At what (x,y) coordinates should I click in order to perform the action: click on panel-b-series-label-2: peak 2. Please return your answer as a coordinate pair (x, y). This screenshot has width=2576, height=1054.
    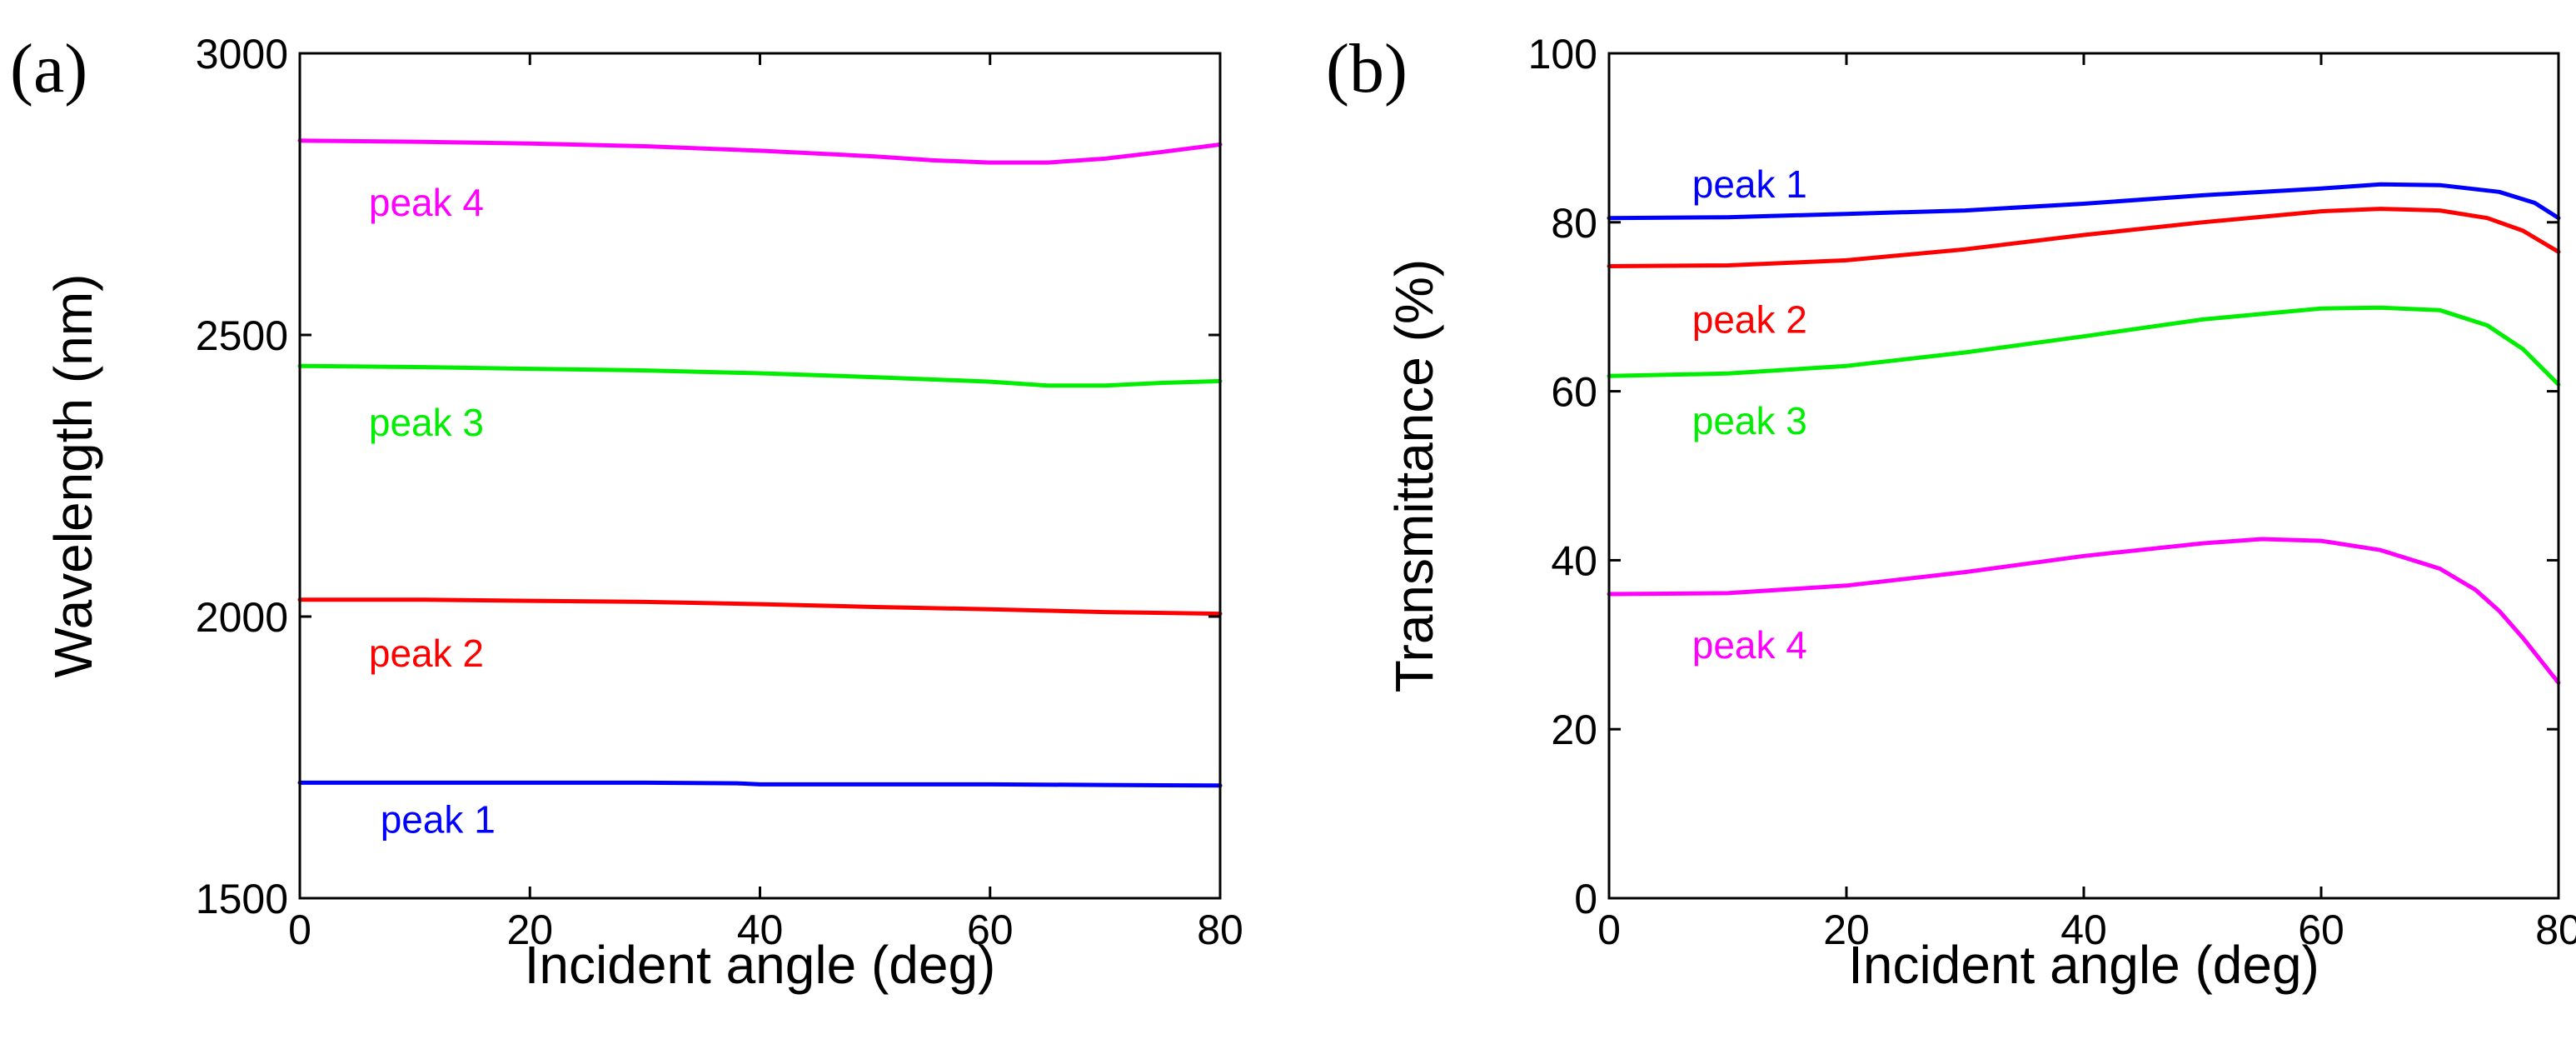
    Looking at the image, I should click on (1749, 319).